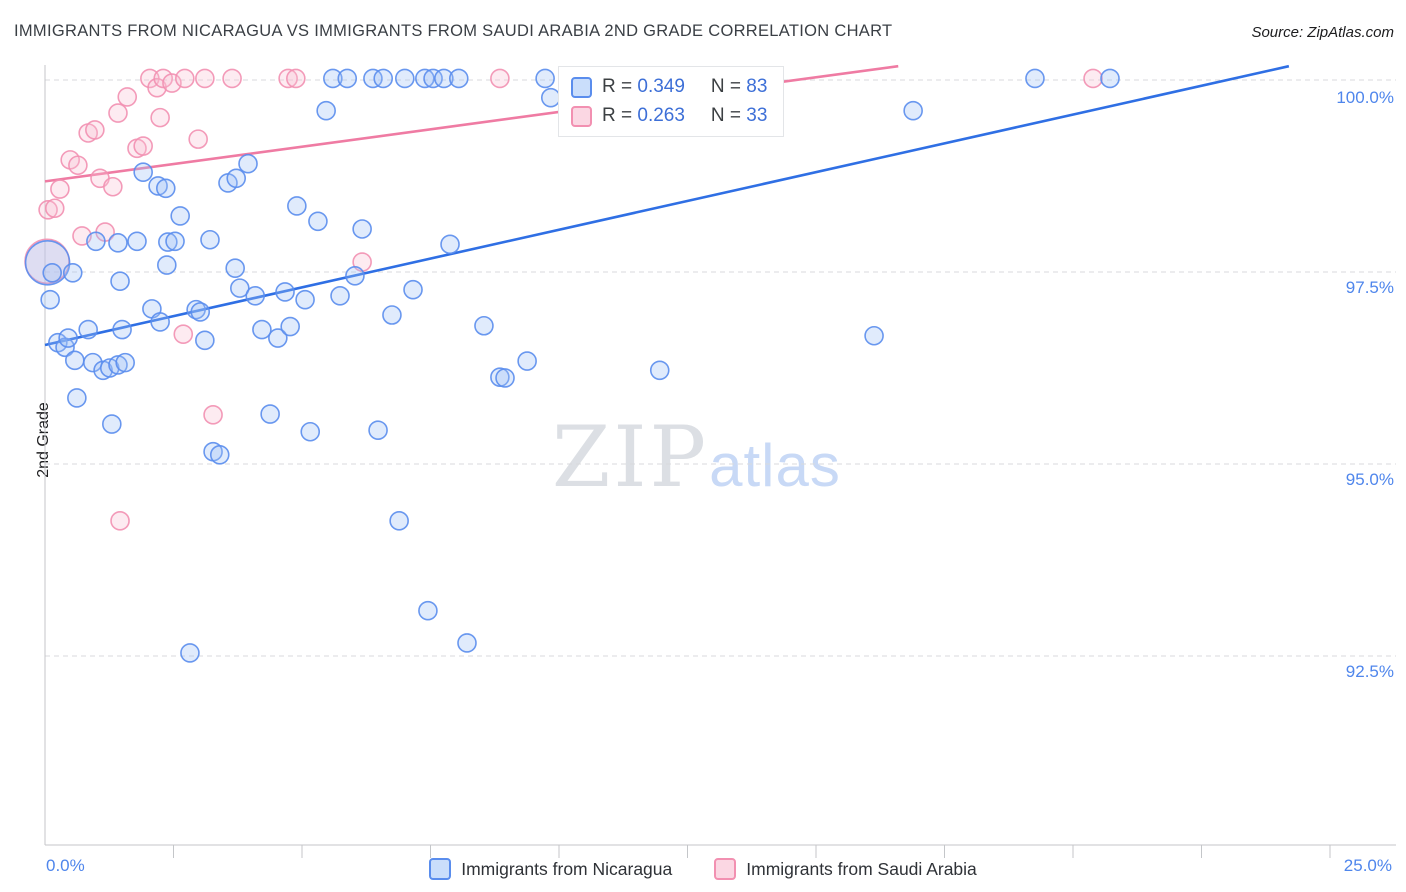  Describe the element at coordinates (757, 86) in the screenshot. I see `n-value: 83` at that location.